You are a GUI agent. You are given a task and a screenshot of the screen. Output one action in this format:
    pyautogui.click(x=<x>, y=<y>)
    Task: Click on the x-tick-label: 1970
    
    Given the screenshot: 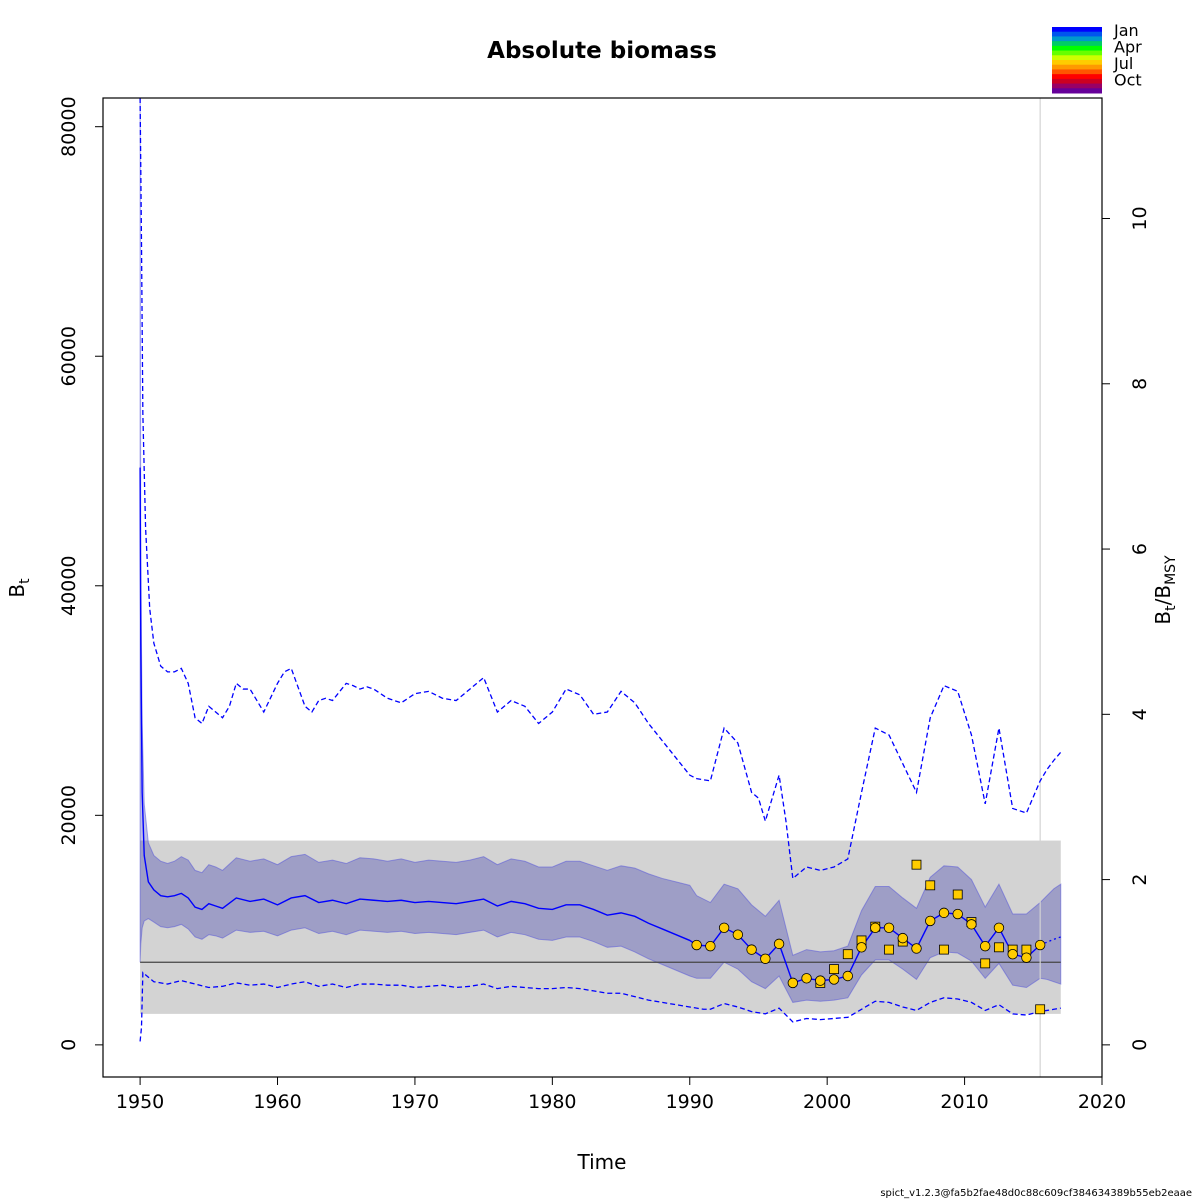 What is the action you would take?
    pyautogui.click(x=415, y=1102)
    